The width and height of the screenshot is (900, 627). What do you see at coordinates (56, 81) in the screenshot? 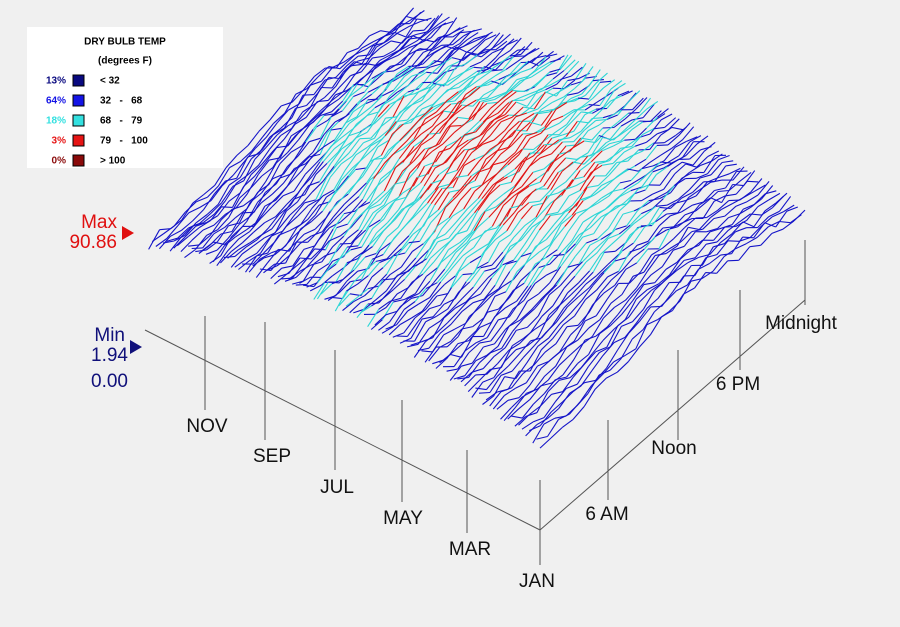
I see `legend-percent: 13%` at bounding box center [56, 81].